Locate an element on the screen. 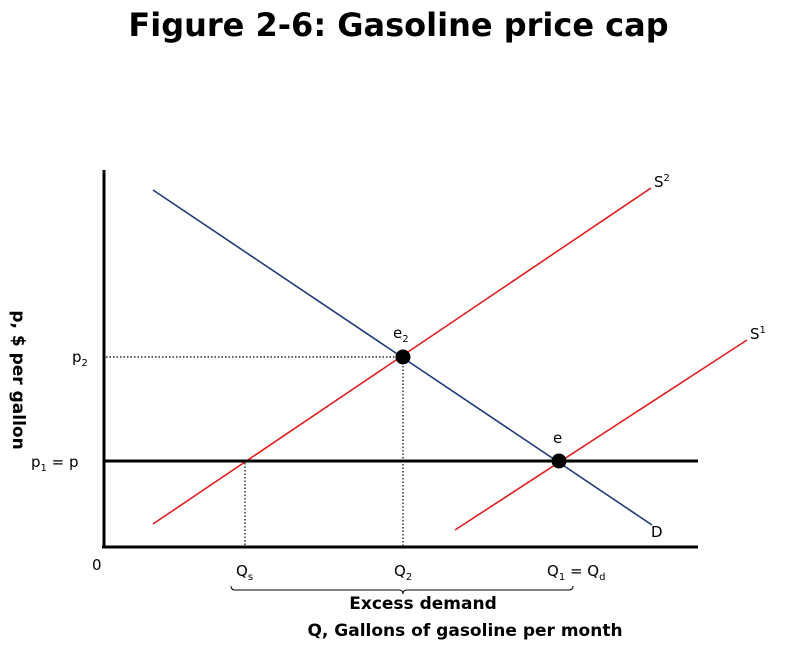  x-axis-label: Q, Gallons of gasoline per month is located at coordinates (464, 631).